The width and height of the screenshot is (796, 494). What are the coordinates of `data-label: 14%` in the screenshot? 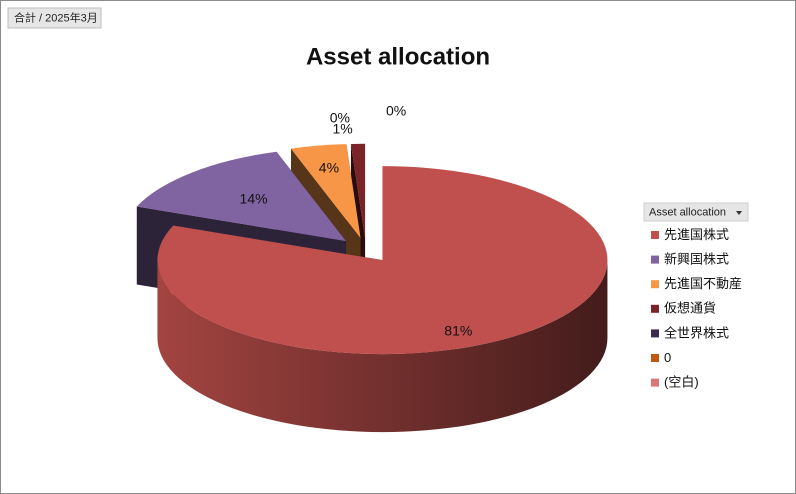 It's located at (254, 199).